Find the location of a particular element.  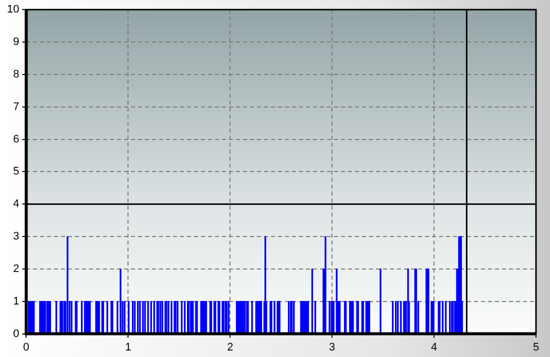

y-tick-label: 0 is located at coordinates (16, 334).